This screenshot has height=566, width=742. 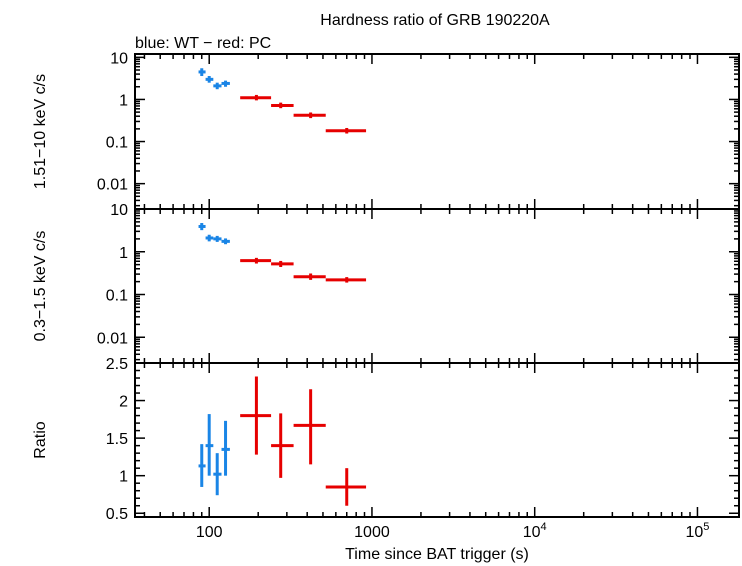 I want to click on x-tick-label: 10⁴, so click(x=535, y=531).